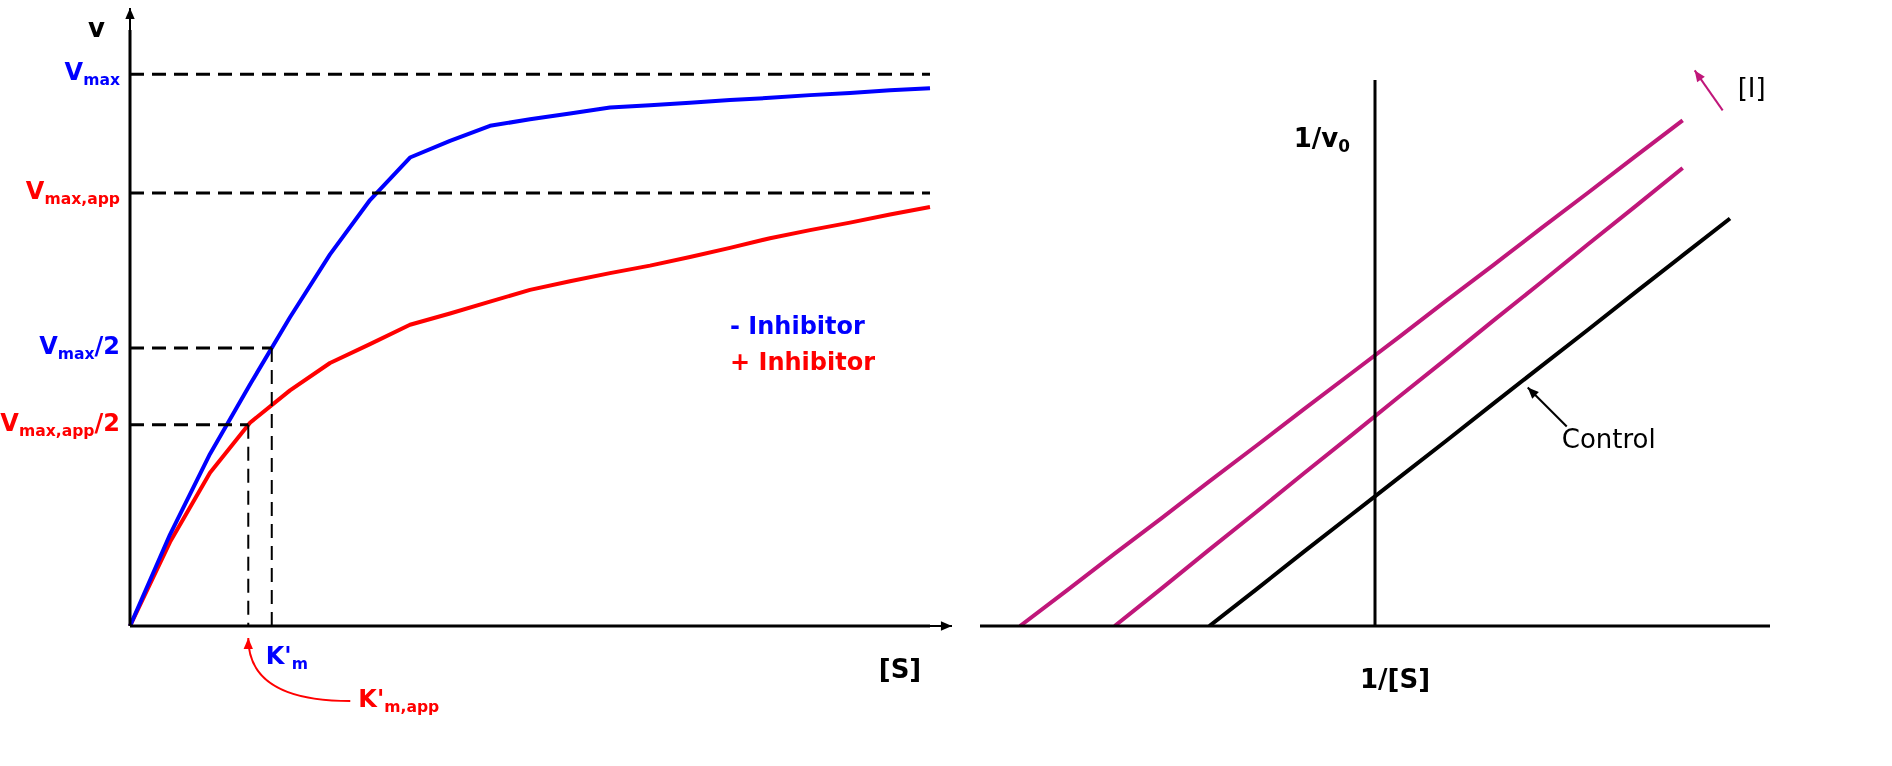 The height and width of the screenshot is (766, 1892). Describe the element at coordinates (1751, 88) in the screenshot. I see `text: [I]` at that location.